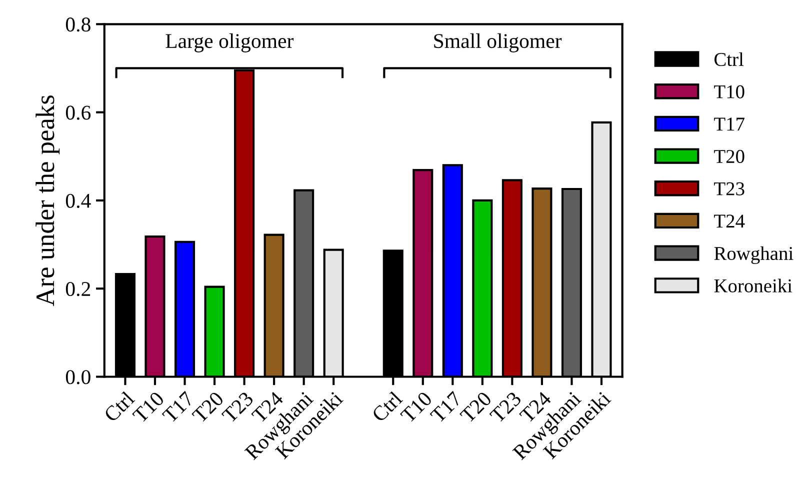 Image resolution: width=803 pixels, height=483 pixels. I want to click on legend-label: Ctrl, so click(729, 59).